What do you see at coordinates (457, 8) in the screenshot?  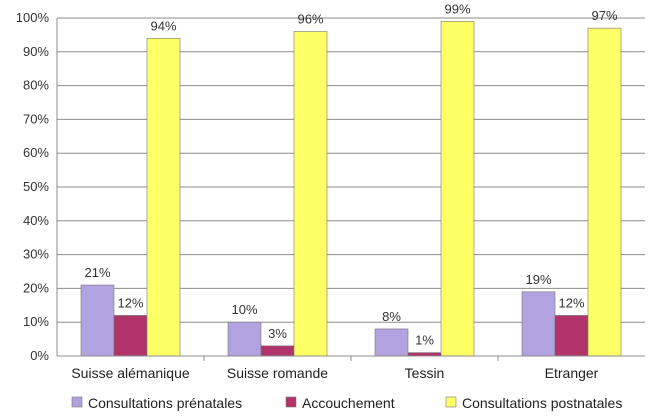 I see `data-label: 99%` at bounding box center [457, 8].